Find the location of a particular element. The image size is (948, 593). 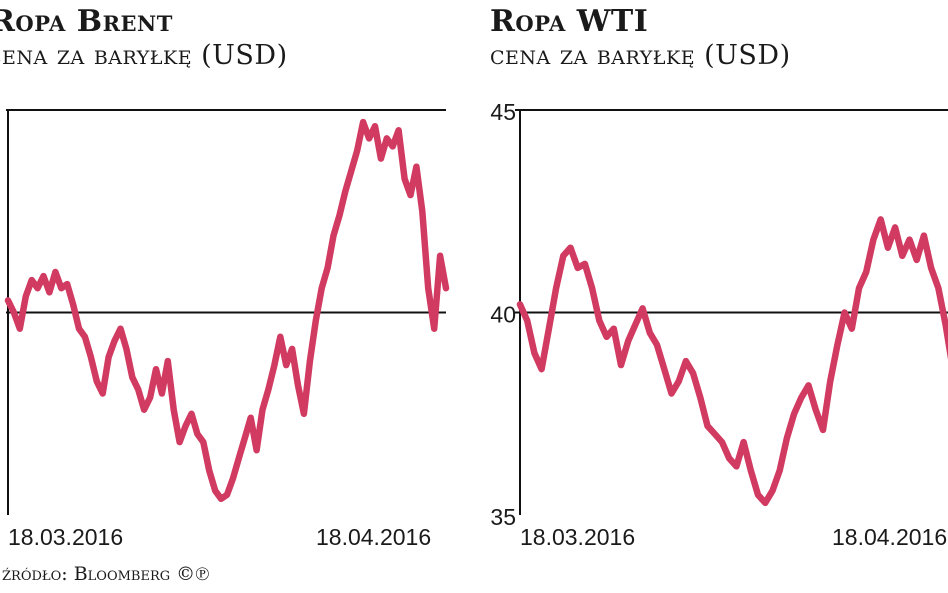

wti-xtick-label: 18.03.2016 is located at coordinates (577, 537).